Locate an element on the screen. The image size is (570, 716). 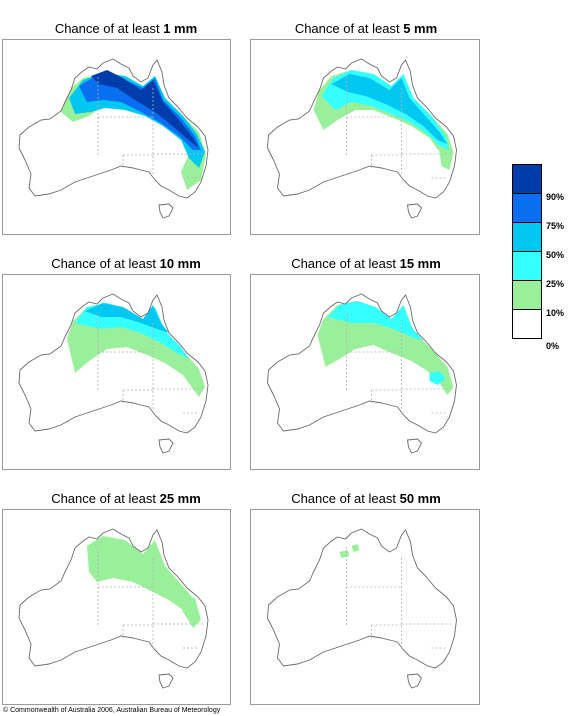
legend-tick-90: 90% is located at coordinates (555, 197).